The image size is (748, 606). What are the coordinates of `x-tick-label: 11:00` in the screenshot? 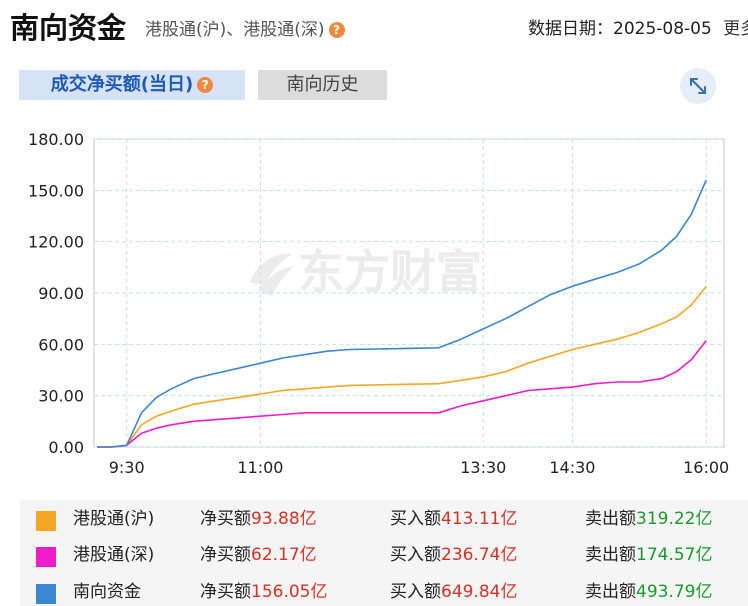 It's located at (260, 467).